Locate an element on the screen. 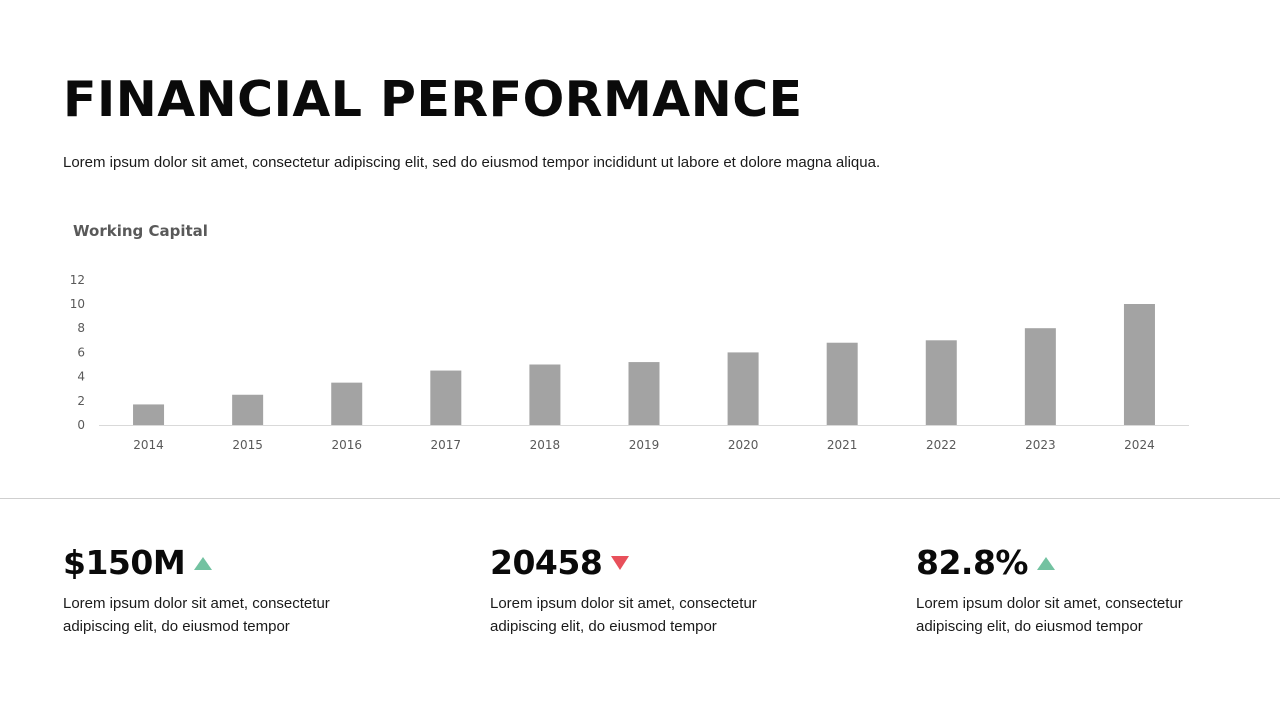 Image resolution: width=1280 pixels, height=720 pixels. y-tick-label: 2 is located at coordinates (81, 401).